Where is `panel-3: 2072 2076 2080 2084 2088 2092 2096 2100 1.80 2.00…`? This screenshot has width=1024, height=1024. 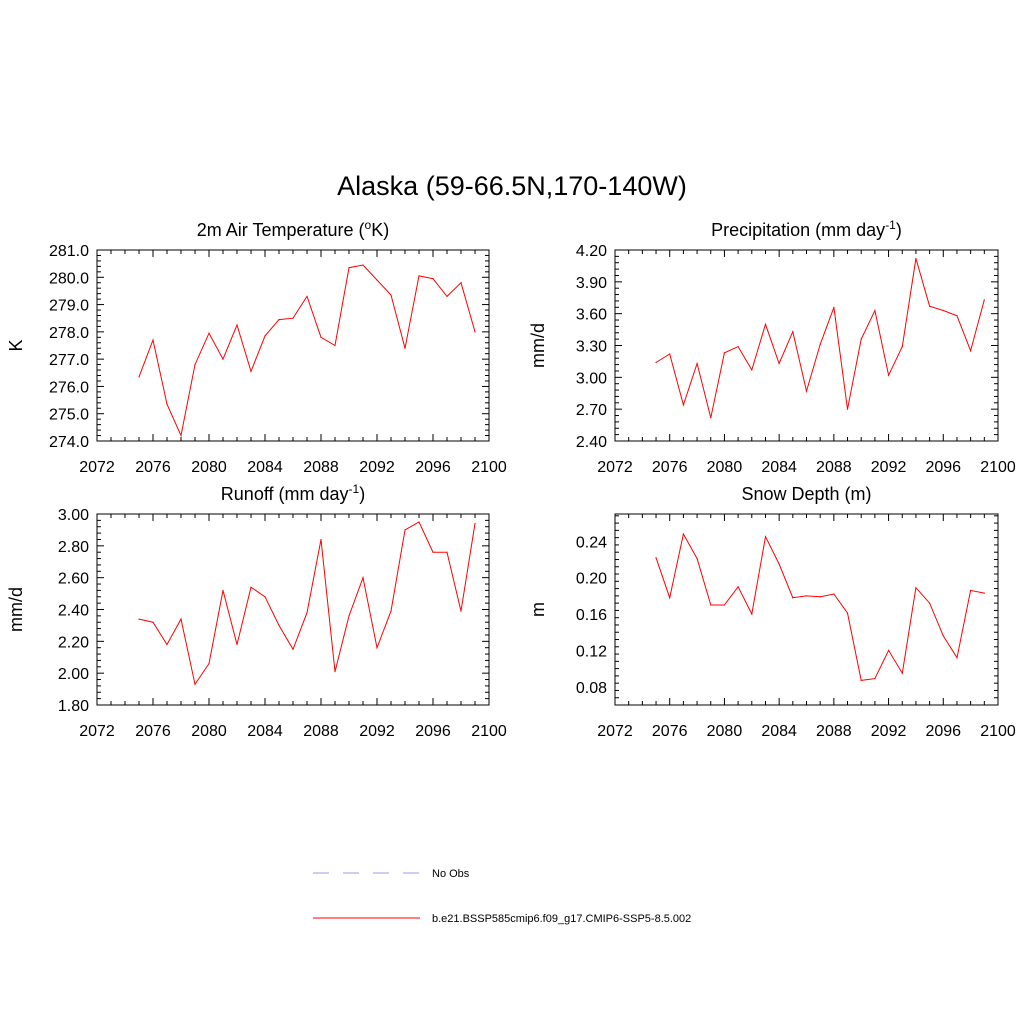 panel-3: 2072 2076 2080 2084 2088 2092 2096 2100 1.80 2.00… is located at coordinates (256, 611).